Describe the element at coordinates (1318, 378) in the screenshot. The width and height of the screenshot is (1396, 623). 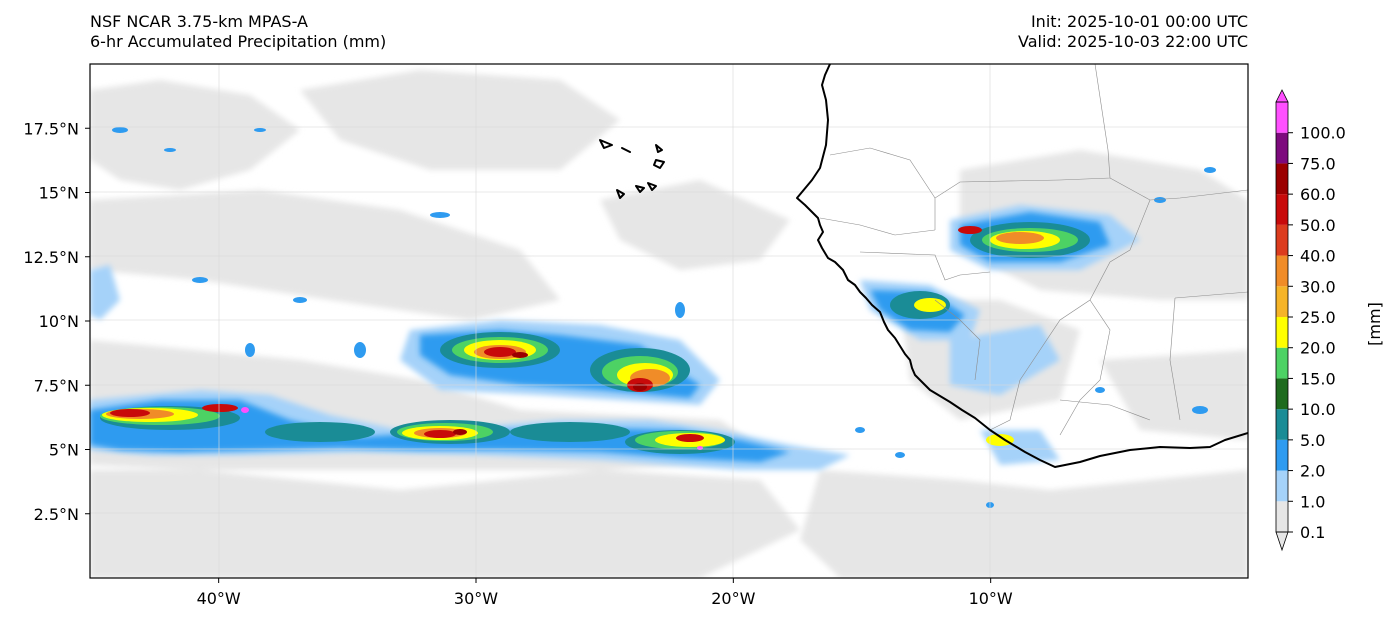
I see `colorbar-level-label: 15.0` at that location.